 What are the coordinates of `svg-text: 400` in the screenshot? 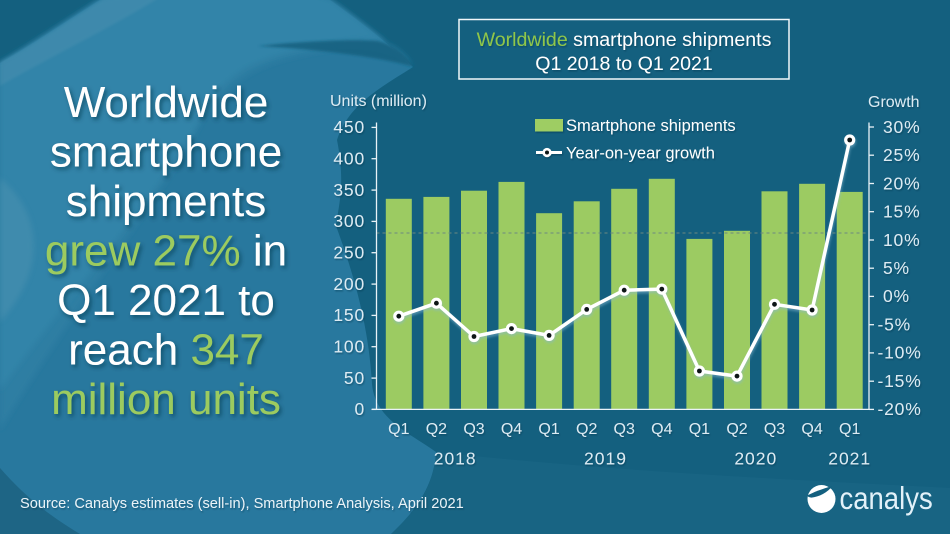 It's located at (349, 159).